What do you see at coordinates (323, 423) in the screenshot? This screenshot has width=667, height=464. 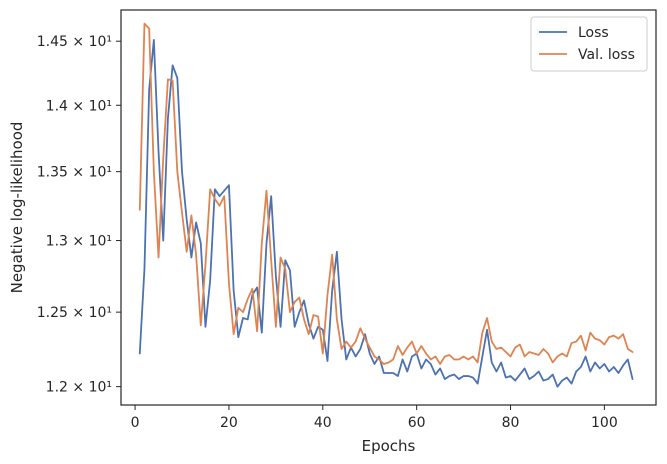 I see `x-tick-label: 40` at bounding box center [323, 423].